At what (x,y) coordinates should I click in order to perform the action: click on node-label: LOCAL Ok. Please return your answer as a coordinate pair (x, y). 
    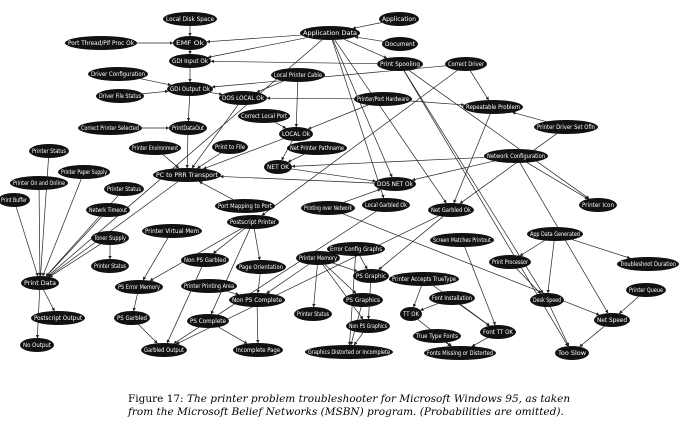
    Looking at the image, I should click on (296, 134).